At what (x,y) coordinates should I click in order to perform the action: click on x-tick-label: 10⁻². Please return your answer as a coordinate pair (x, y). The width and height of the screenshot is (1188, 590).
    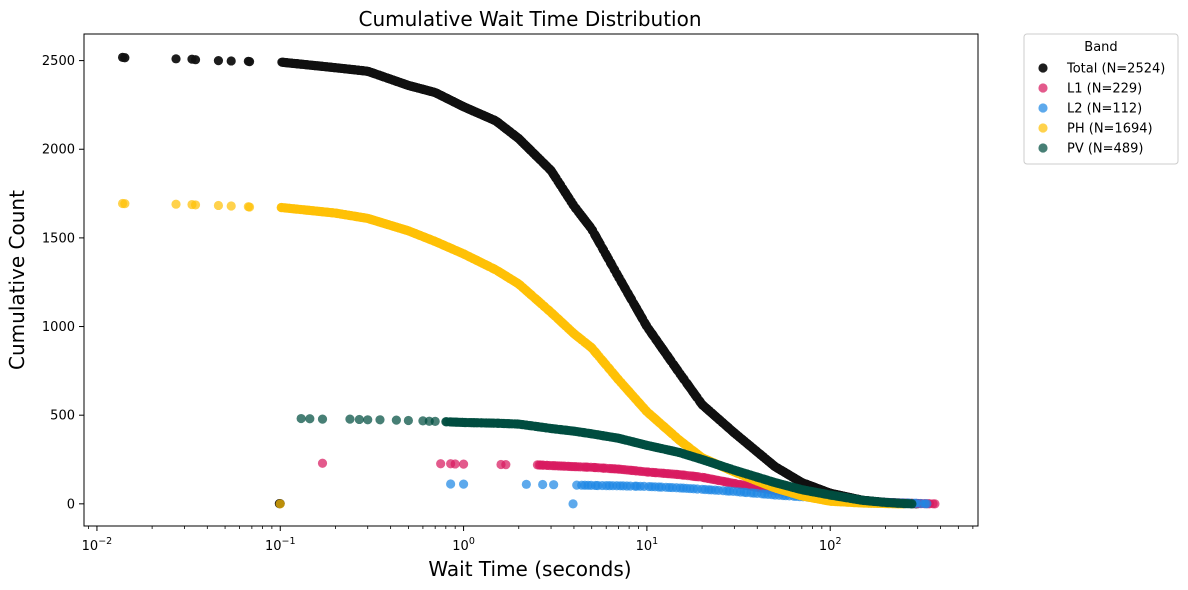
    Looking at the image, I should click on (97, 545).